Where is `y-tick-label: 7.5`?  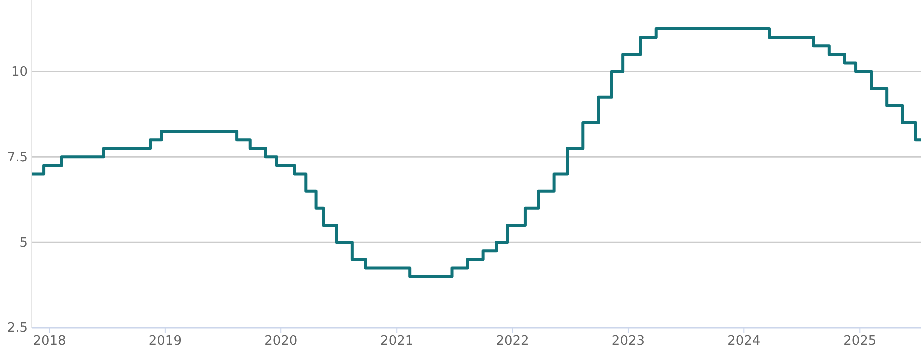 y-tick-label: 7.5 is located at coordinates (17, 158).